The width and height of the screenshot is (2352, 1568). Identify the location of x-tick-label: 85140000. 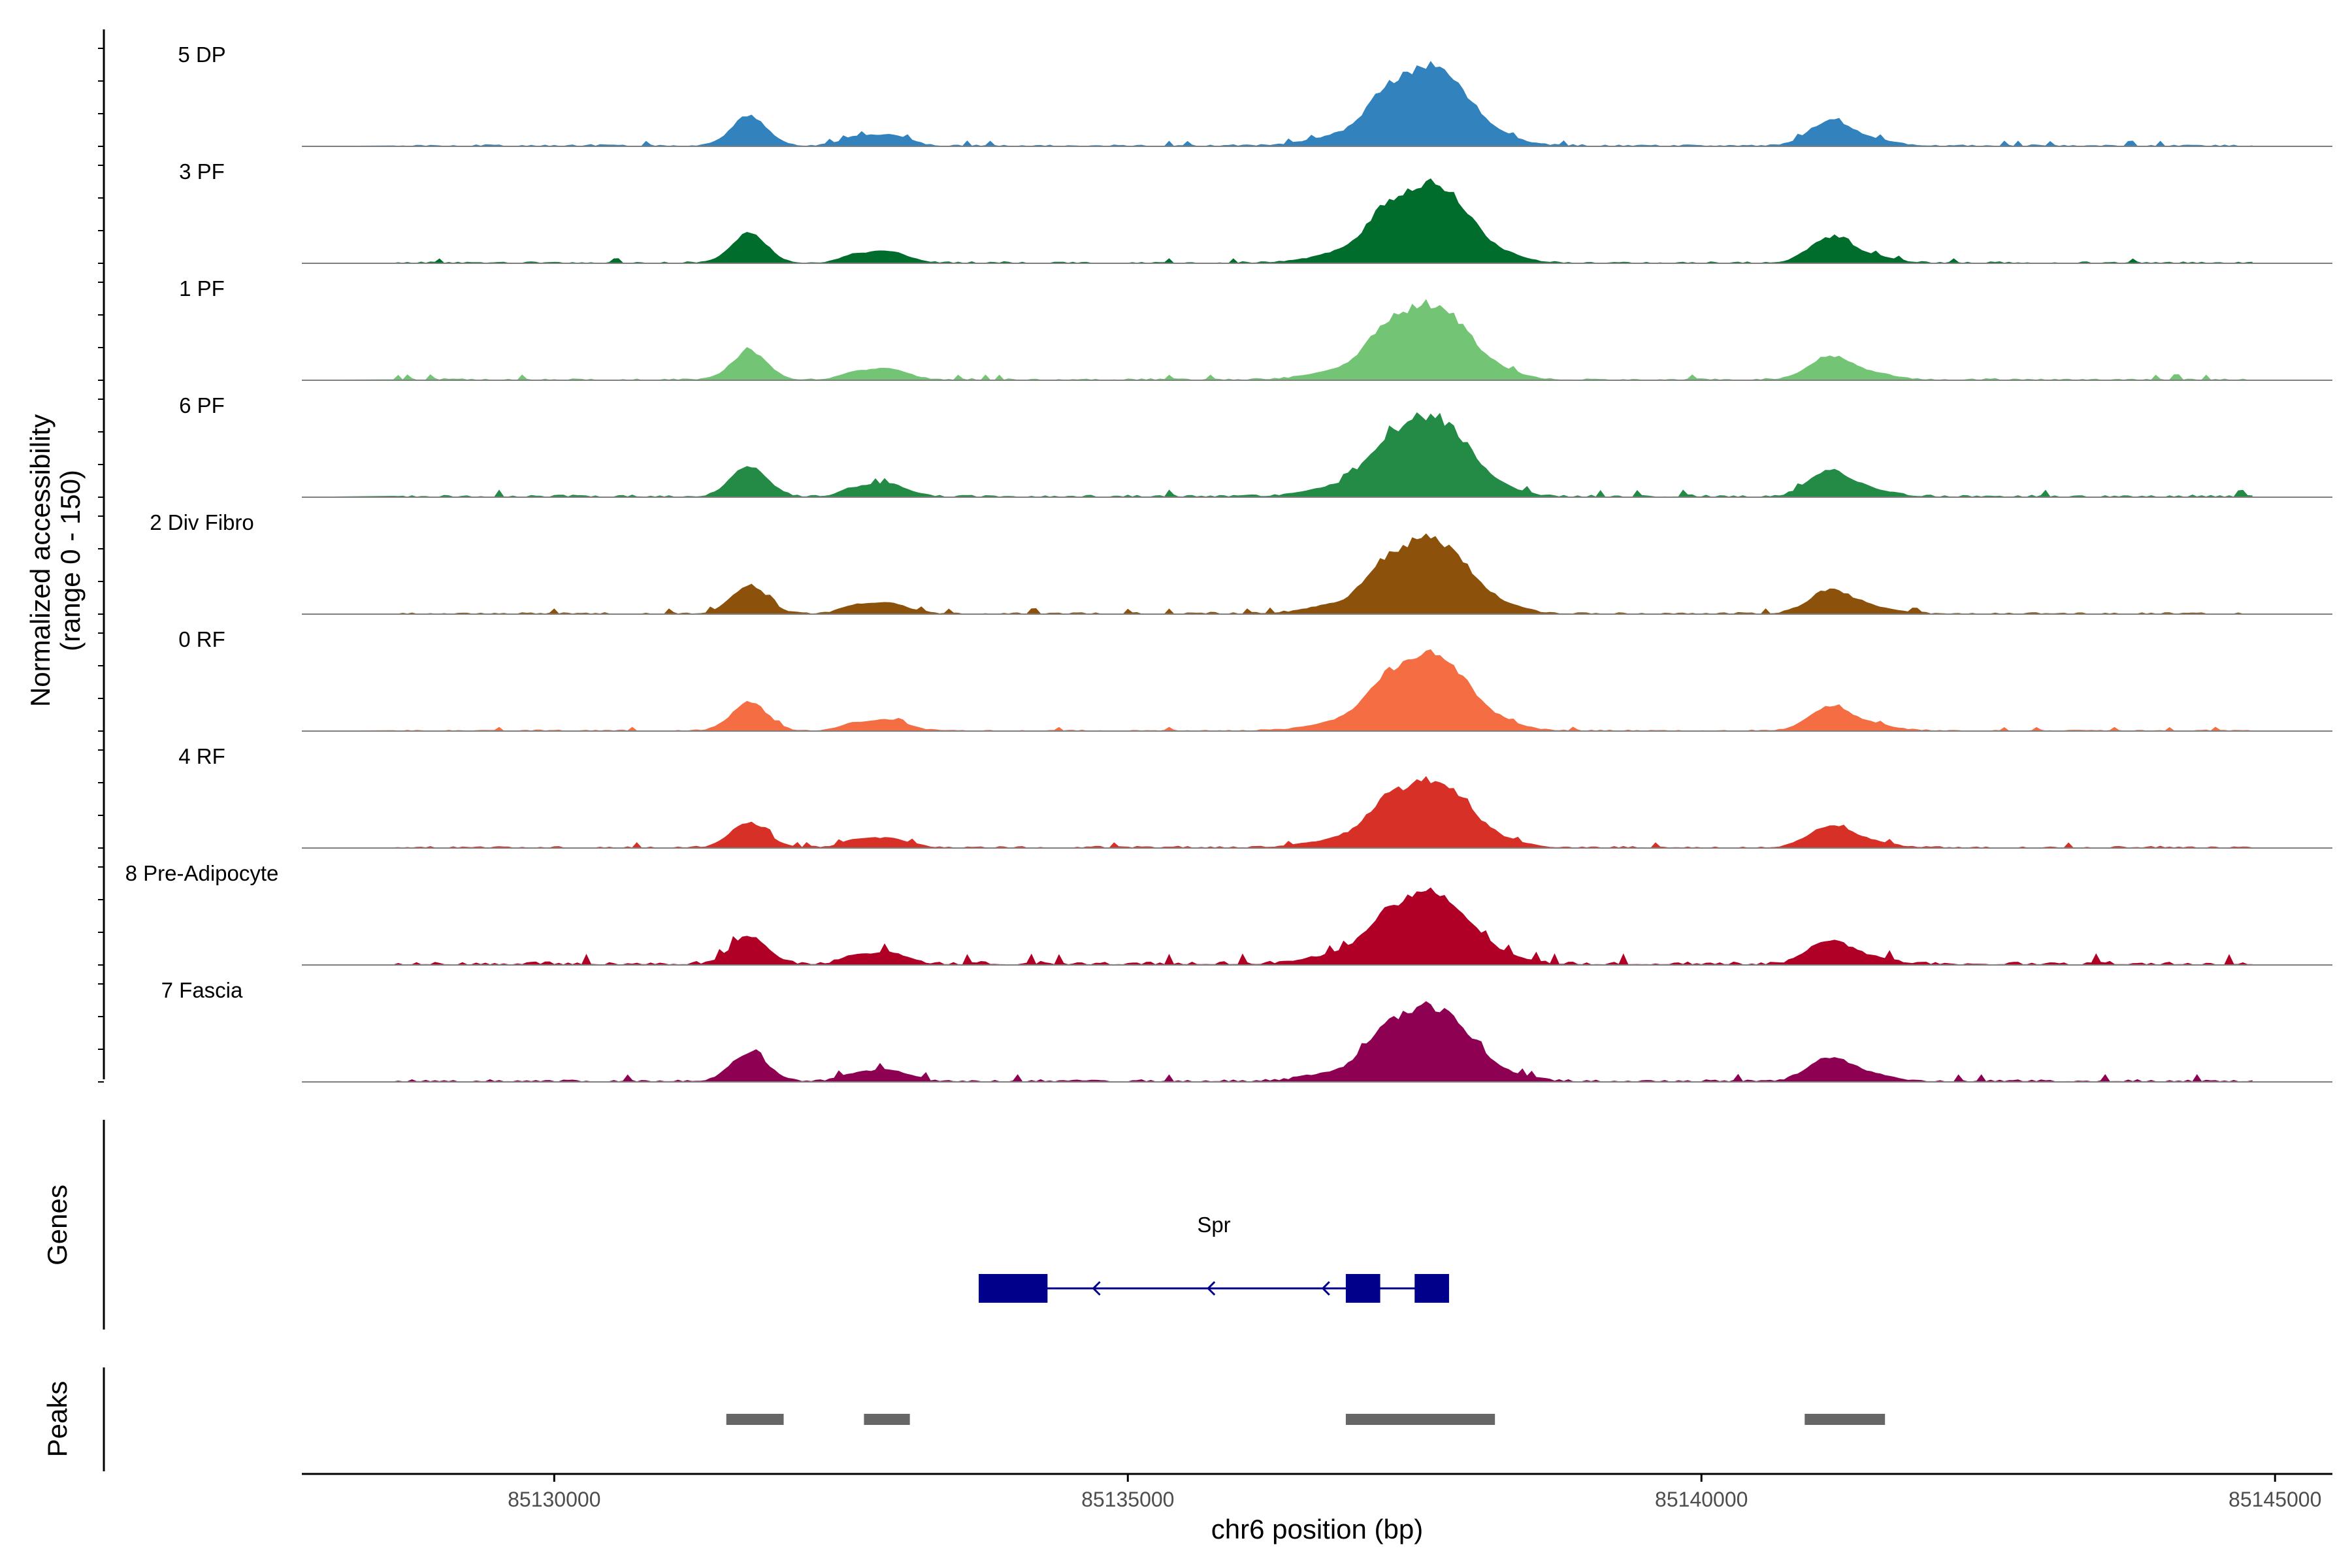
(1701, 1499).